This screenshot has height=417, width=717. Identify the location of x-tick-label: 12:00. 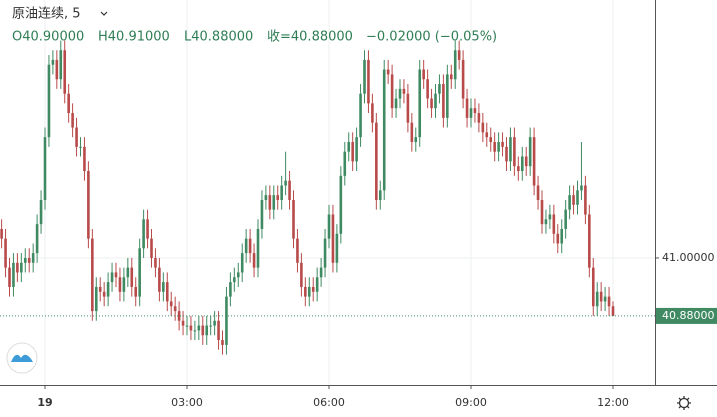
(613, 402).